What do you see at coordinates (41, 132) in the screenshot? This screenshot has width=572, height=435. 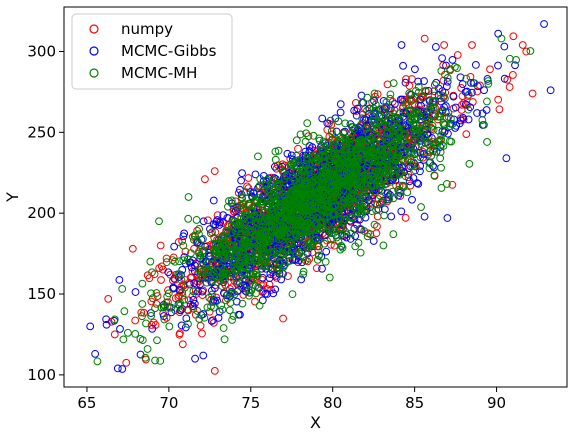 I see `y-tick-label: 250` at bounding box center [41, 132].